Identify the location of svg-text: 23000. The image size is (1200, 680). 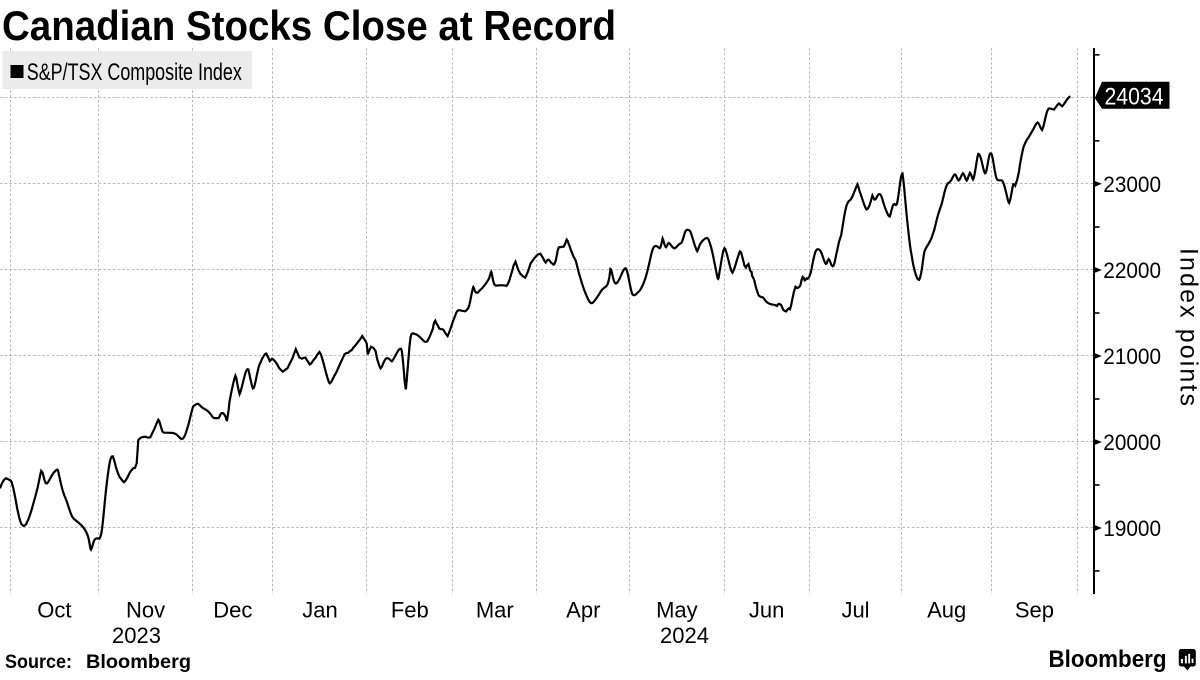
(1132, 184).